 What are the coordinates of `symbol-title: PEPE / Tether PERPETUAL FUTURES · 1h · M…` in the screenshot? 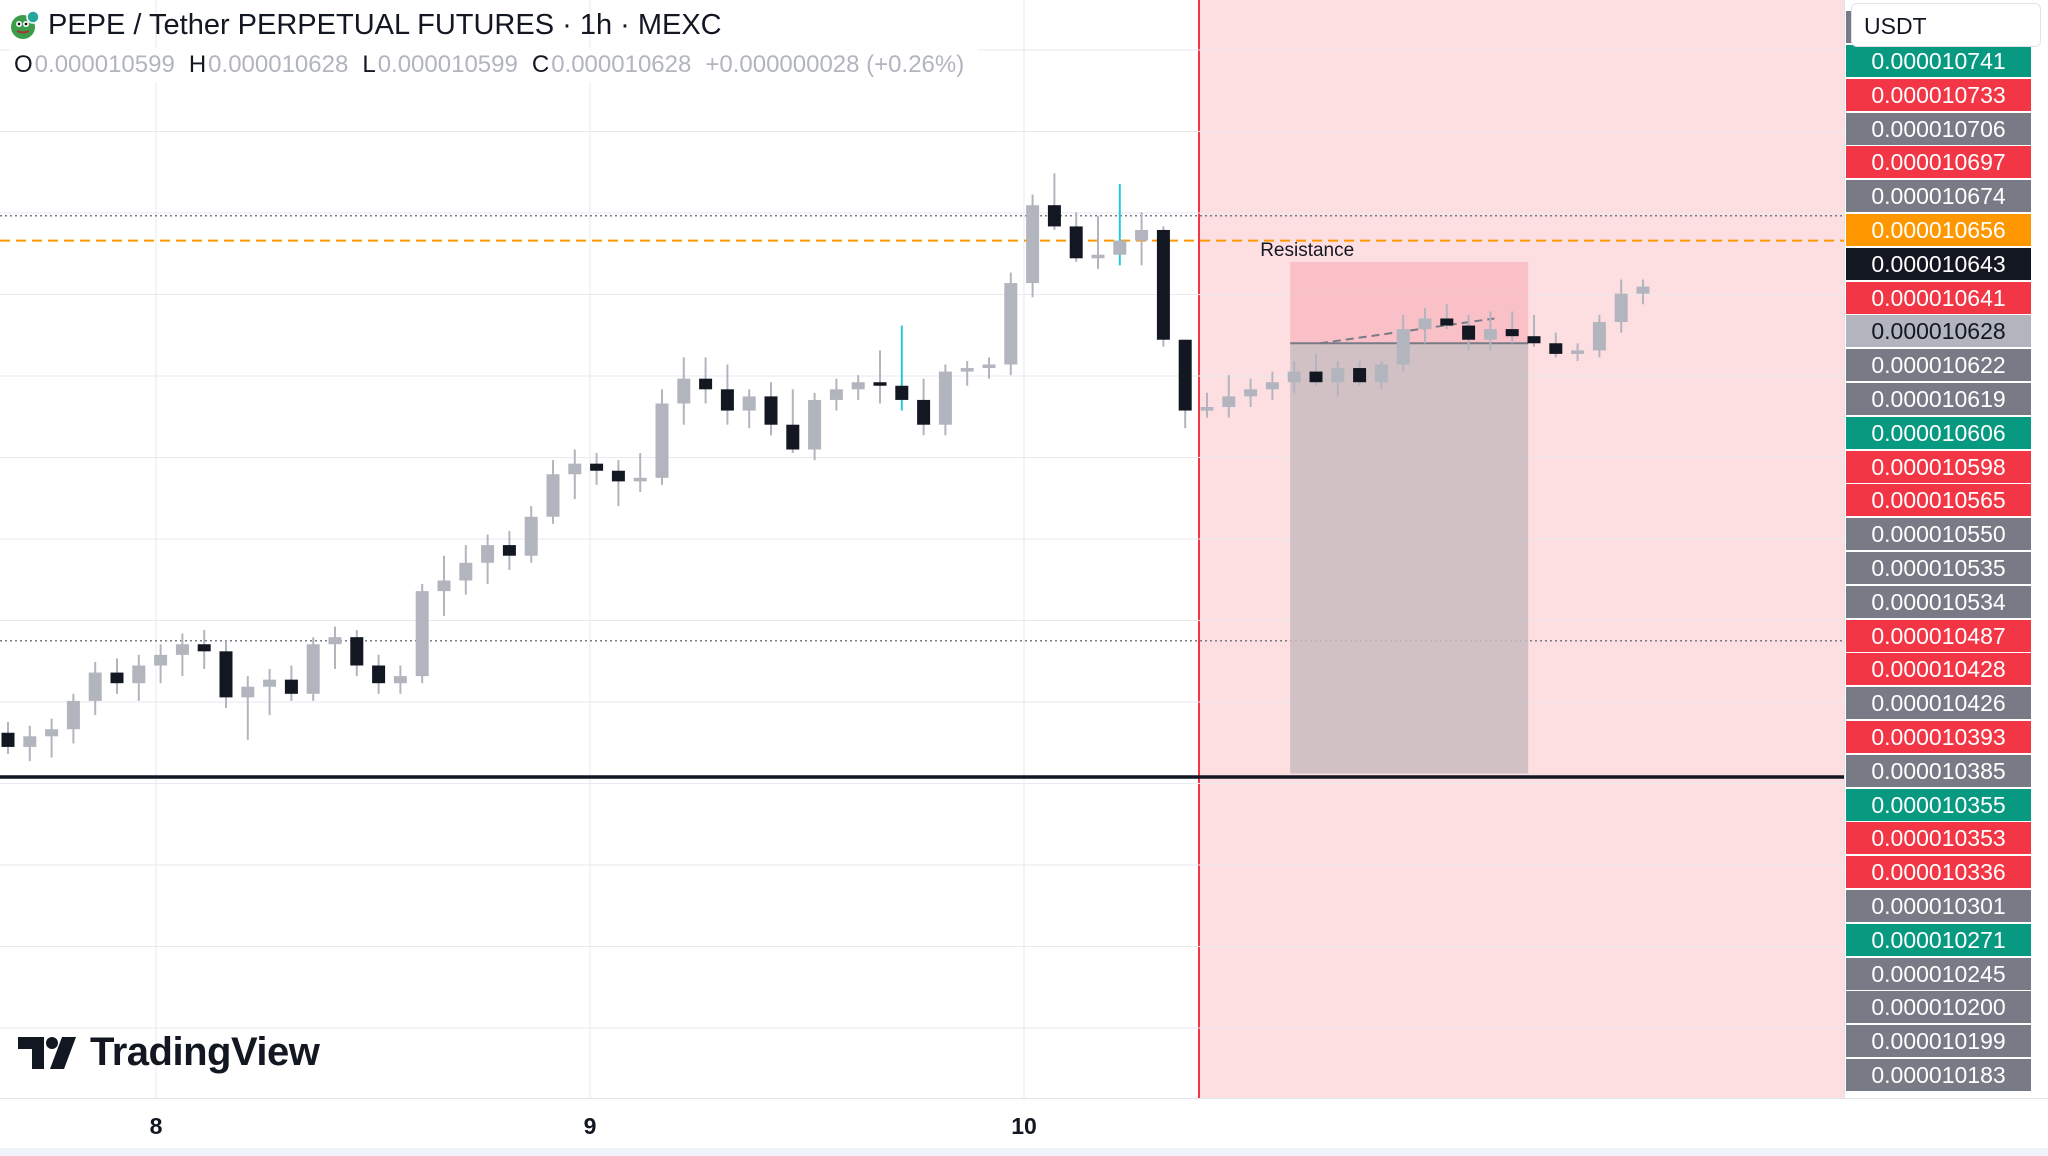 It's located at (385, 24).